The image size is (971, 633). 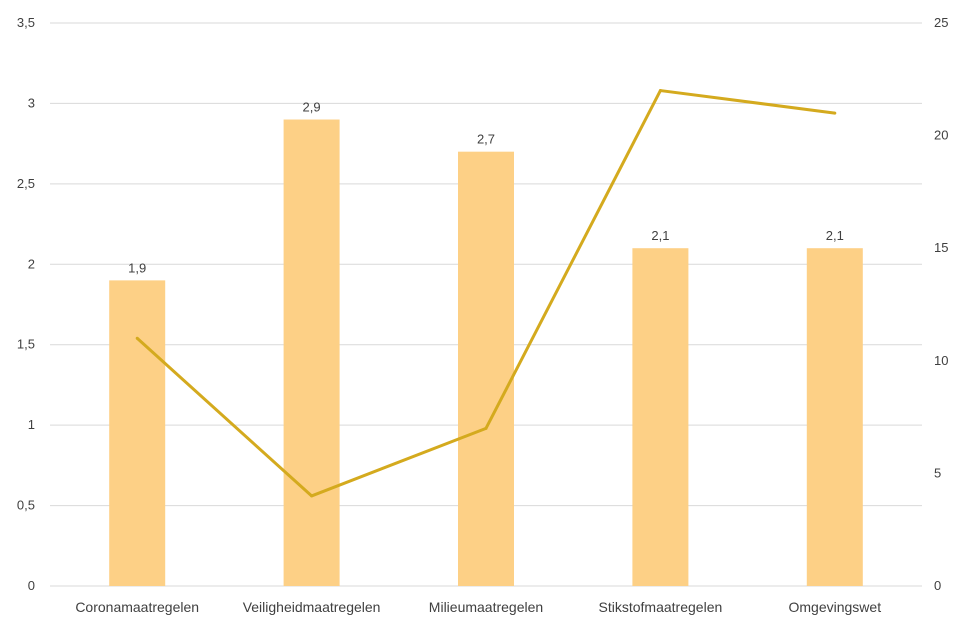 I want to click on left-tick-label: 1,5, so click(x=26, y=344).